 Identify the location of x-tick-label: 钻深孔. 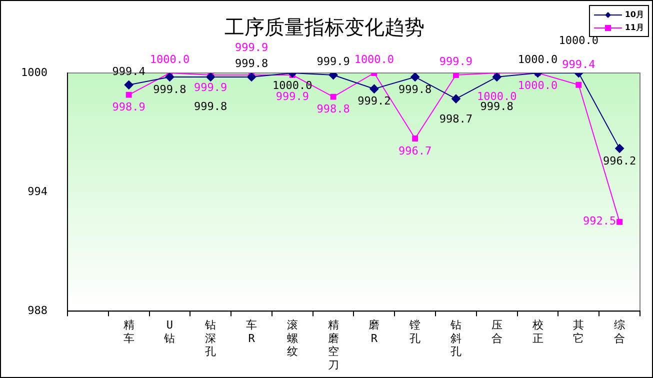
(210, 338).